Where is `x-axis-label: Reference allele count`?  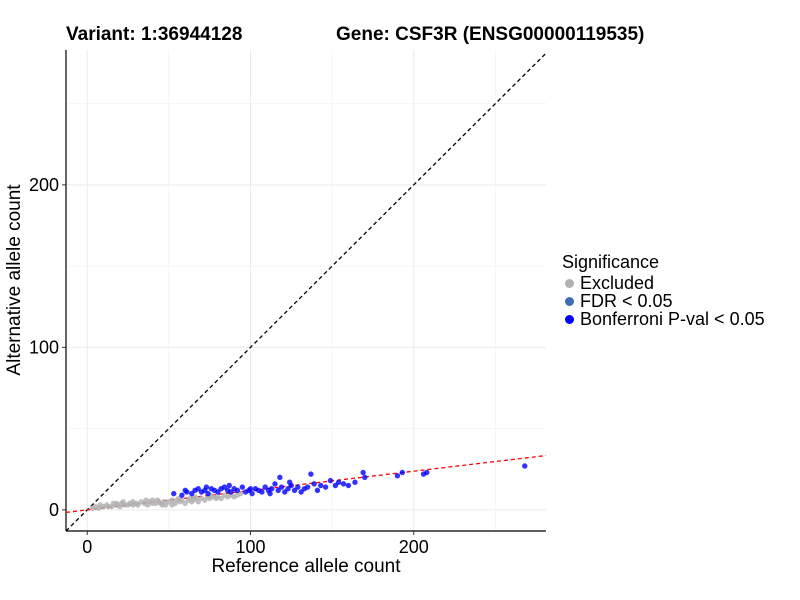
x-axis-label: Reference allele count is located at coordinates (306, 566).